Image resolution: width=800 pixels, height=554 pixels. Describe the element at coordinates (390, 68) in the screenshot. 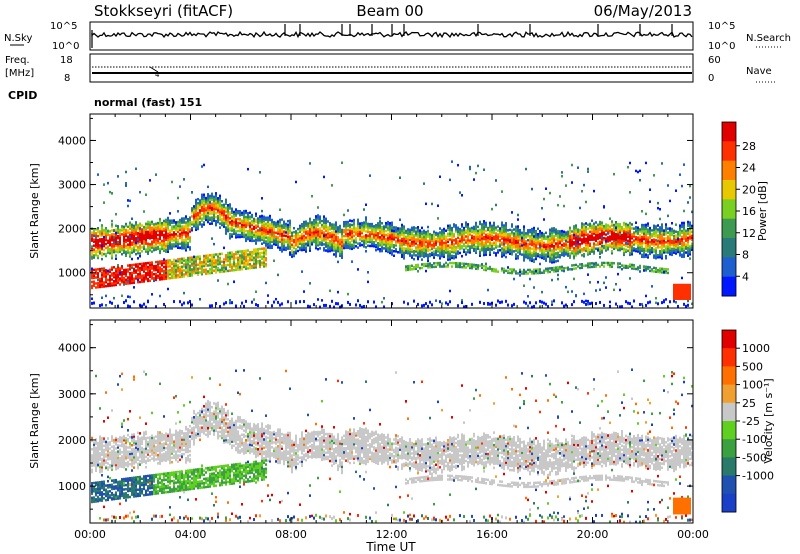

I see `freq-panel: 4 Freq. [MHz] 18 8 60 0 Nave` at that location.